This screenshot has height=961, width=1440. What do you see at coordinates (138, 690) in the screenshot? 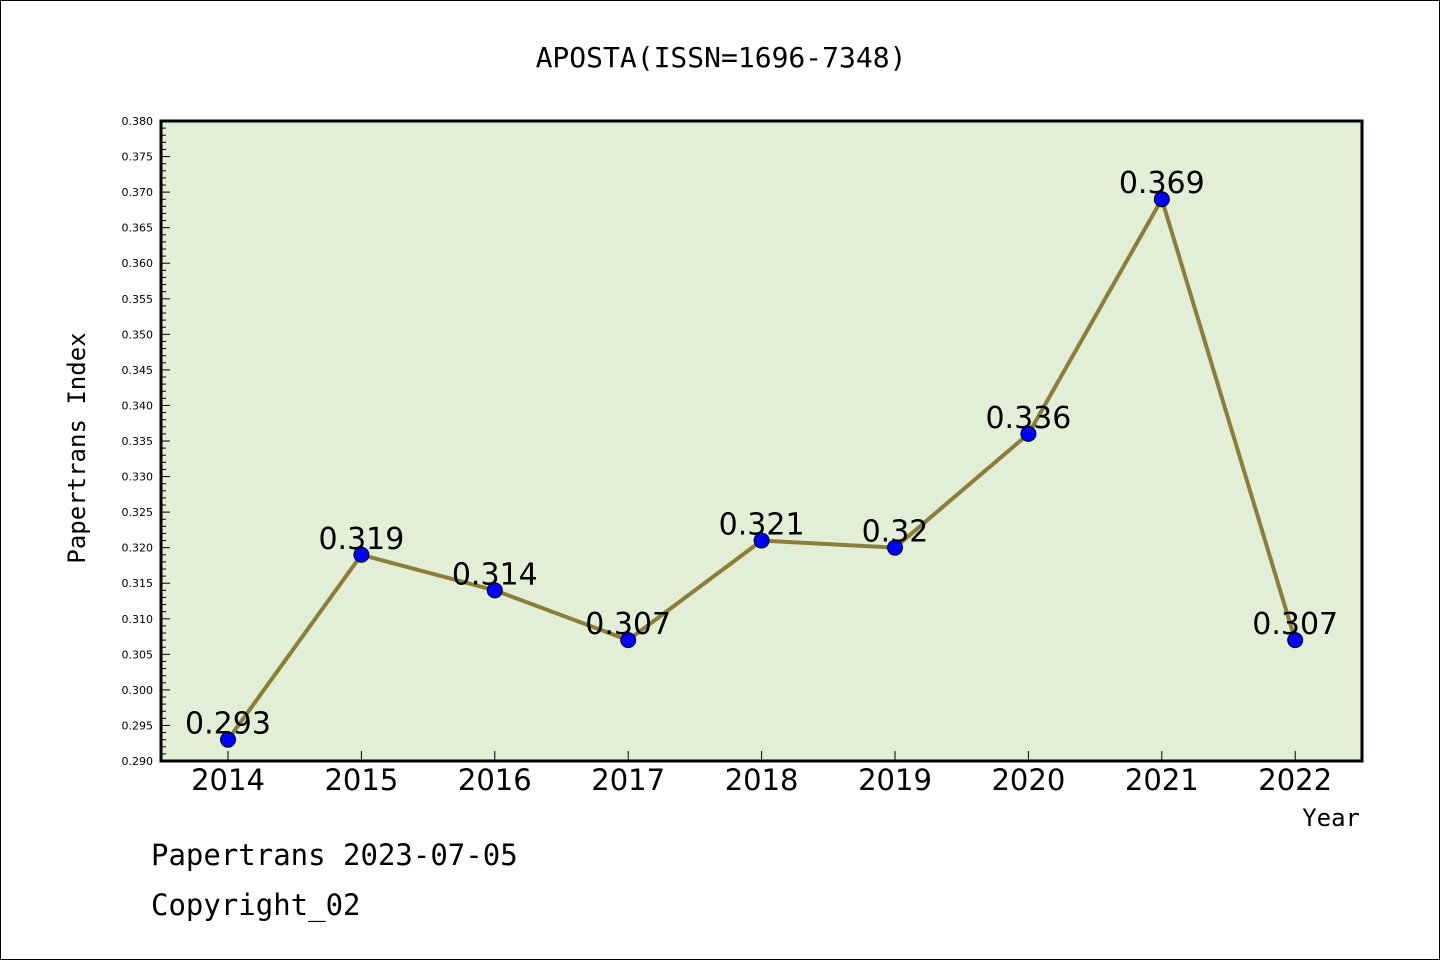
I see `y-tick-label: 0.300` at bounding box center [138, 690].